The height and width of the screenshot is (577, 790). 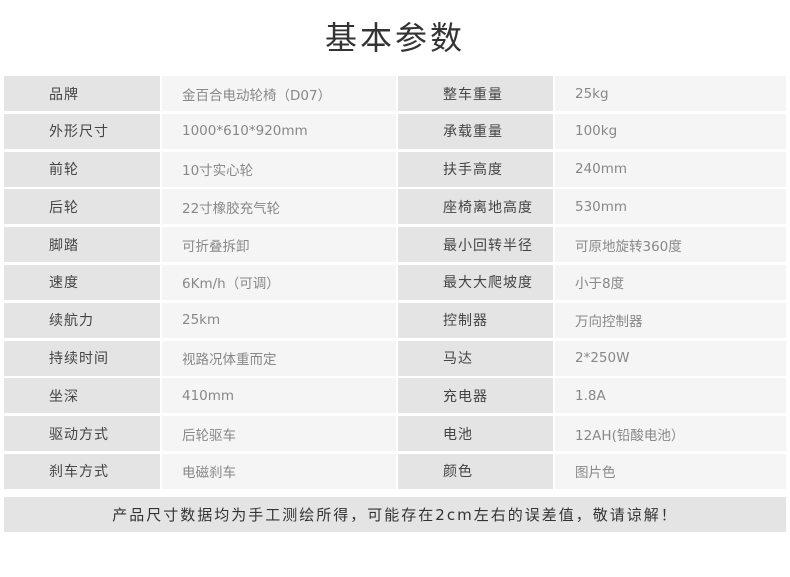 I want to click on spec-value: 100kg, so click(x=670, y=131).